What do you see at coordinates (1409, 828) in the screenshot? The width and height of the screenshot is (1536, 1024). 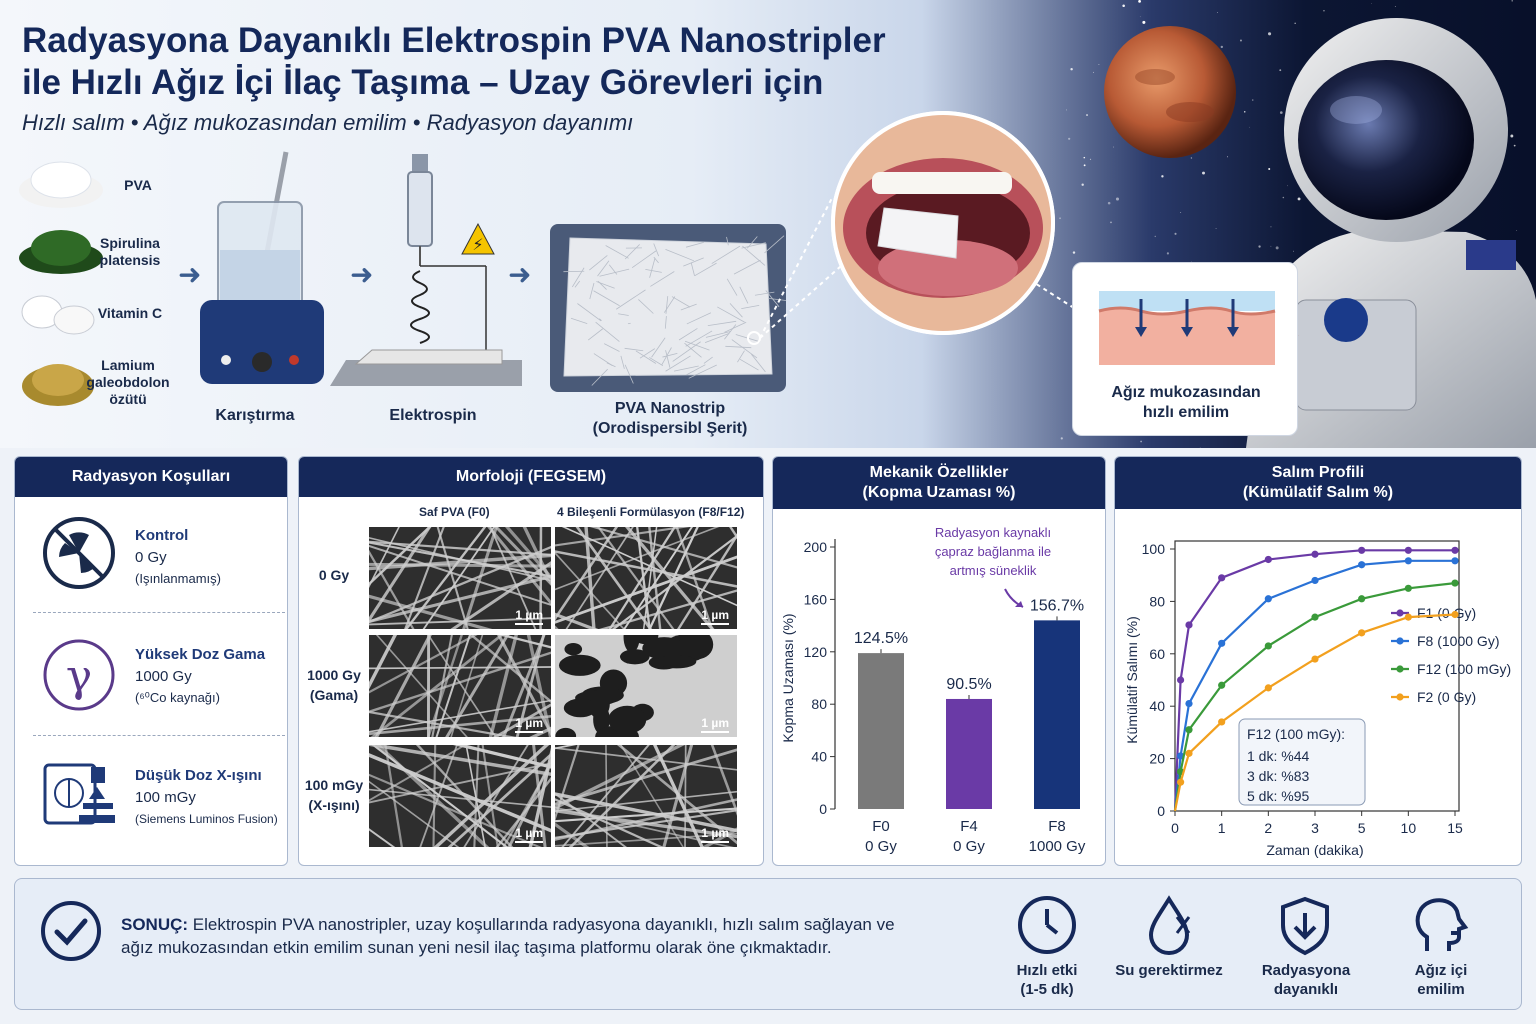 I see `x-tick-label: 10` at bounding box center [1409, 828].